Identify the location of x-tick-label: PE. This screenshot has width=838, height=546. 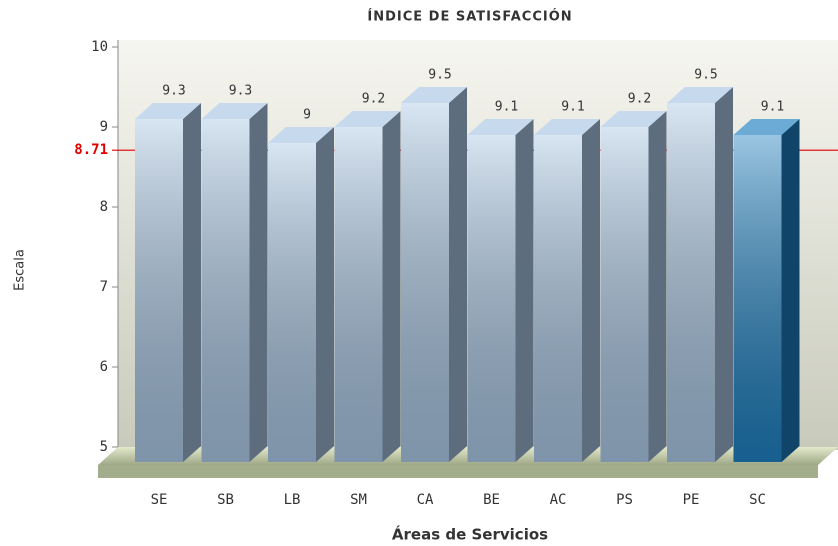
(691, 500).